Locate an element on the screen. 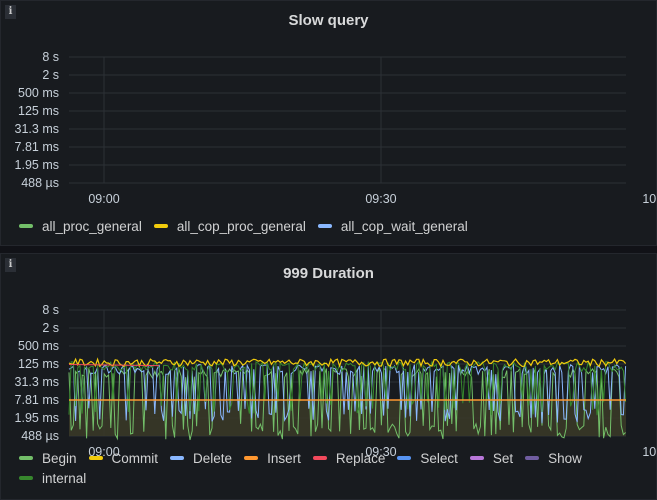 This screenshot has height=500, width=657. series-line-delete is located at coordinates (347, 393).